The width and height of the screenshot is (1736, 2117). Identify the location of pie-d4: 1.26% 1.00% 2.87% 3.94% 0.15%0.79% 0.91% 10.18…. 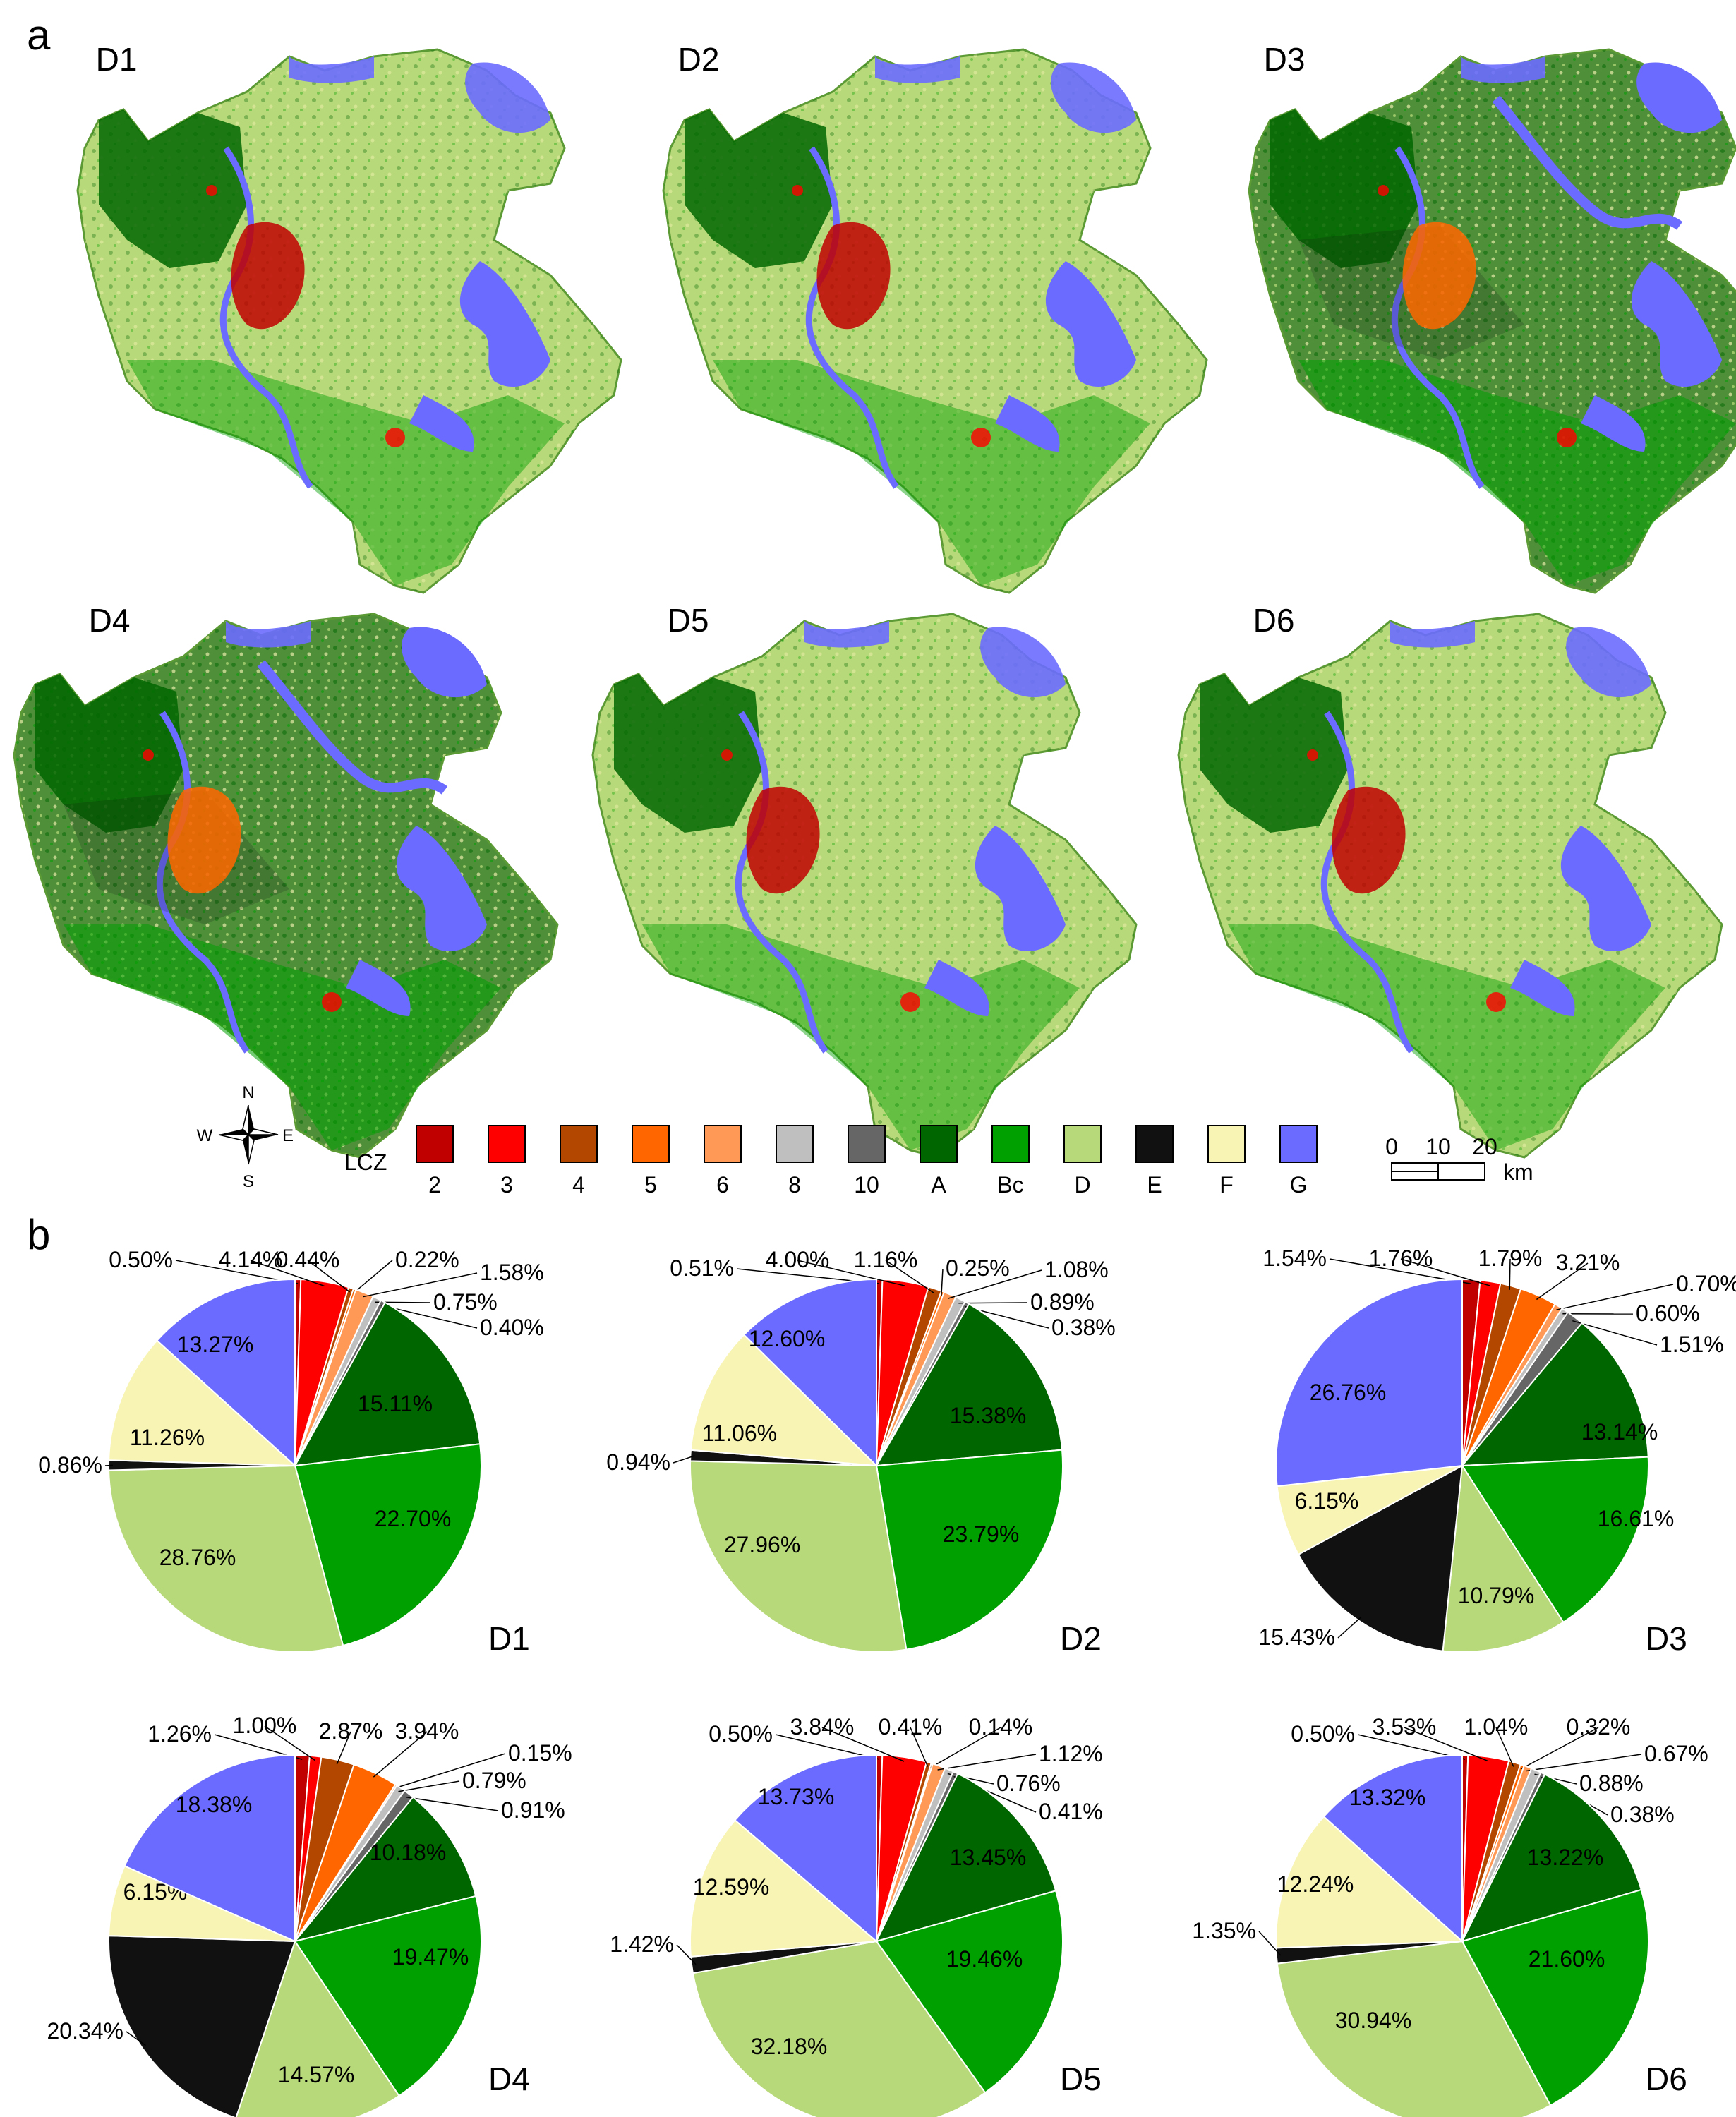
(309, 1915).